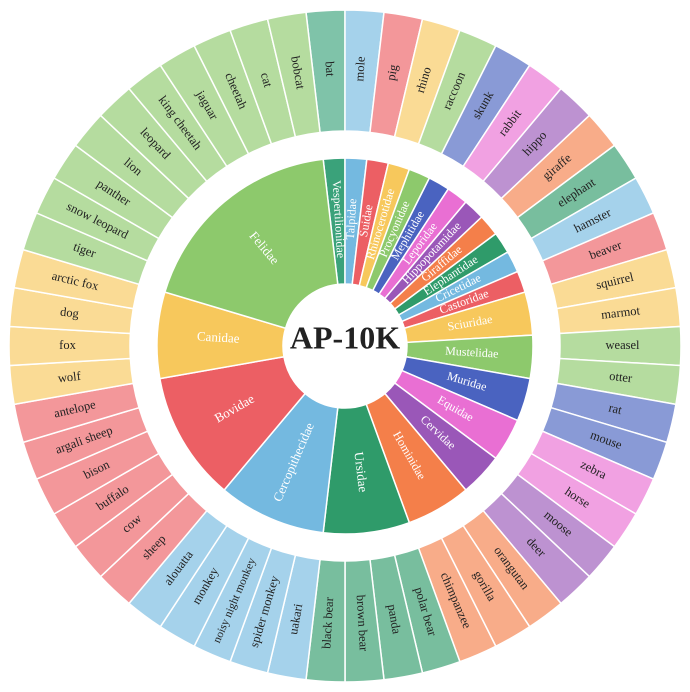 This screenshot has height=692, width=690. Describe the element at coordinates (620, 312) in the screenshot. I see `species-label-marmot: marmot` at that location.